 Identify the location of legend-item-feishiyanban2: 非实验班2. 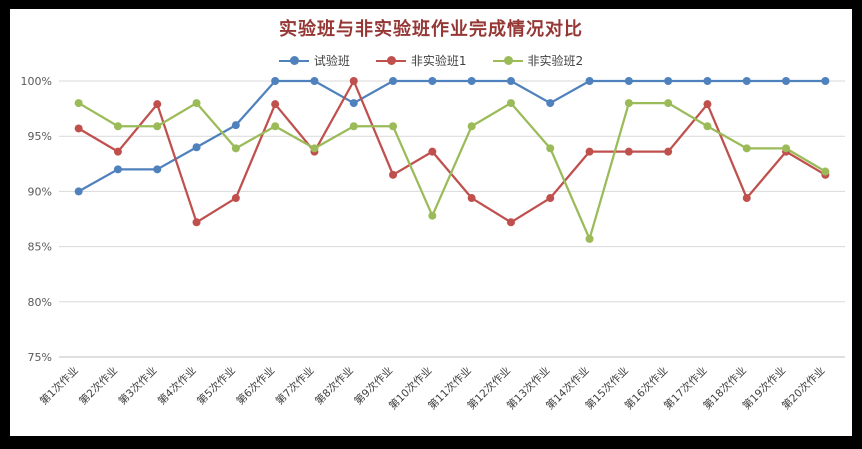
(538, 60).